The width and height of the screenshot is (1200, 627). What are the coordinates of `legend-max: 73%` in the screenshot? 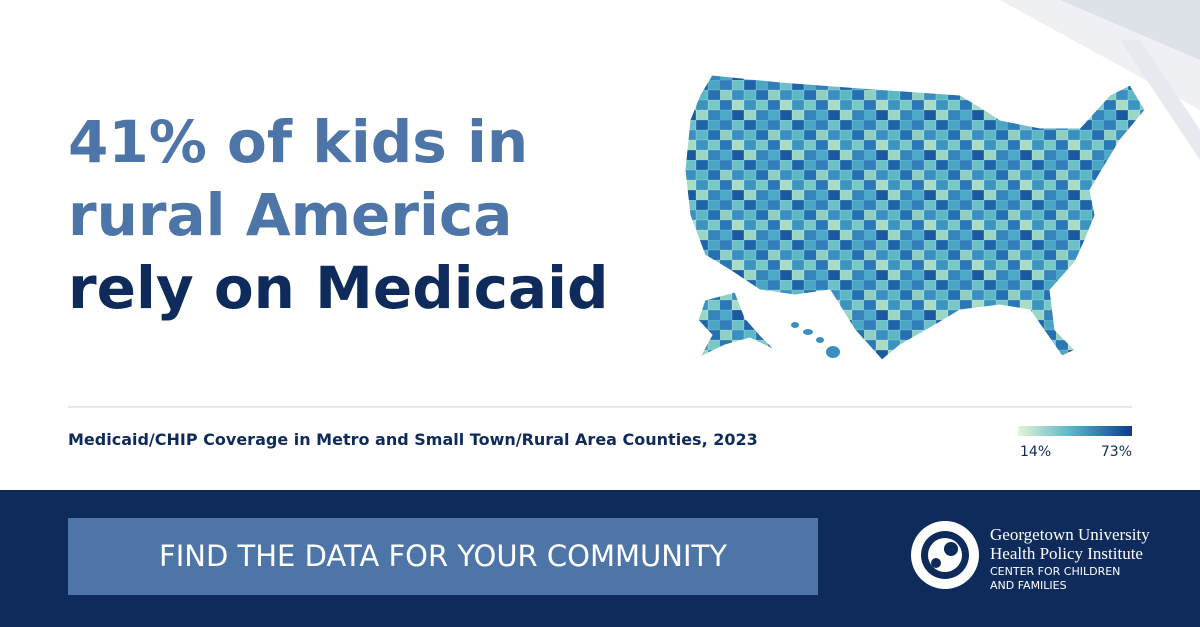 It's located at (1116, 452).